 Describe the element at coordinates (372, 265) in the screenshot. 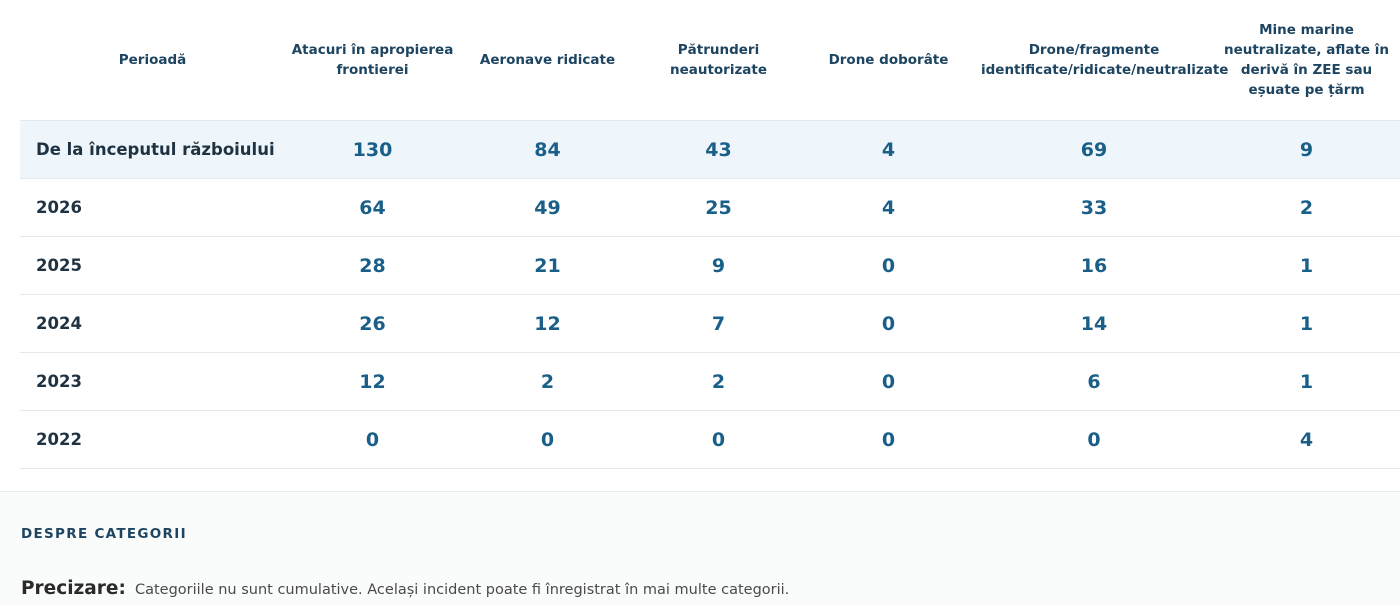

I see `table-cell-value: 28` at that location.